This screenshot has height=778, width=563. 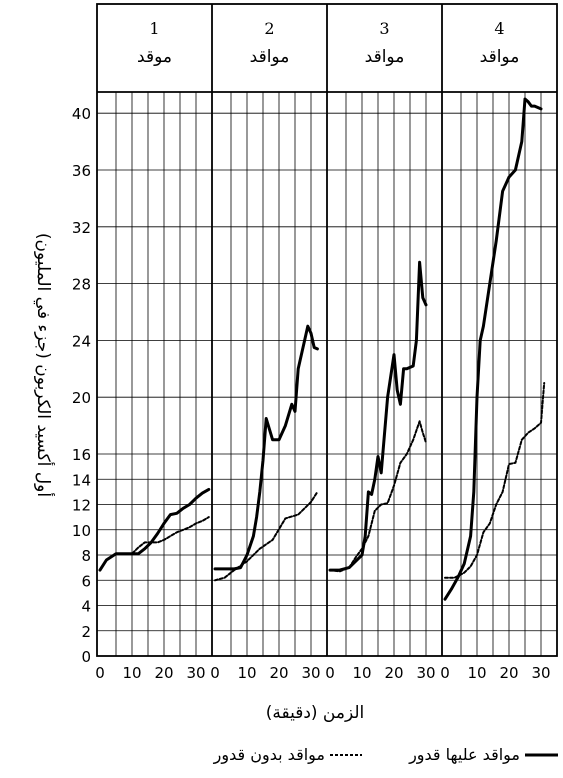 What do you see at coordinates (81, 398) in the screenshot?
I see `y-tick-label: 20` at bounding box center [81, 398].